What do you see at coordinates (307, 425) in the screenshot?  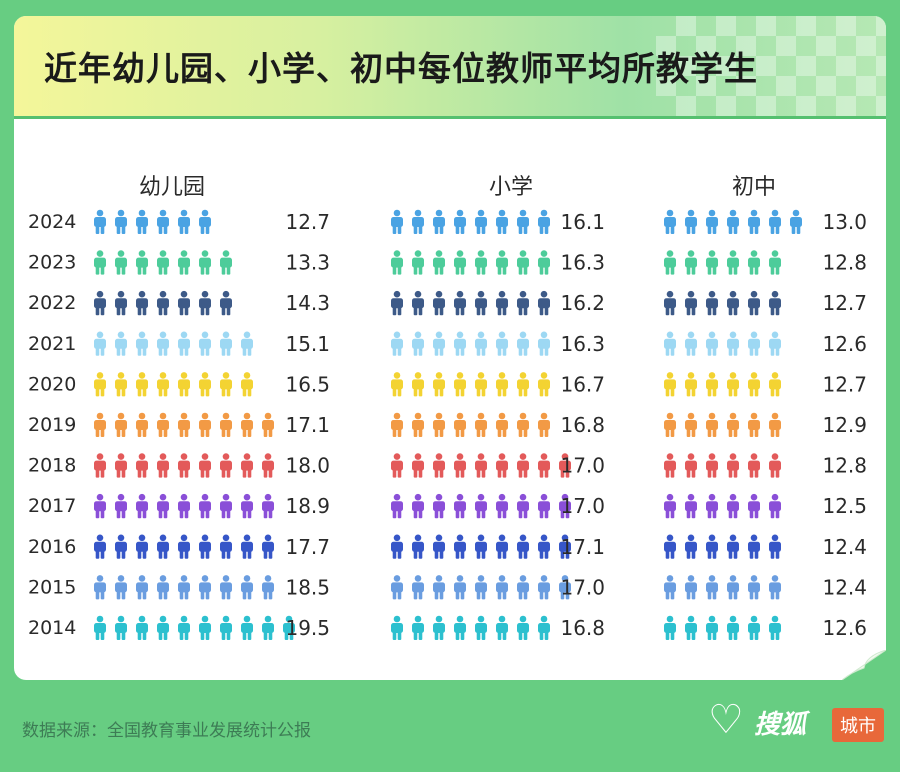 I see `value-label: 17.1` at bounding box center [307, 425].